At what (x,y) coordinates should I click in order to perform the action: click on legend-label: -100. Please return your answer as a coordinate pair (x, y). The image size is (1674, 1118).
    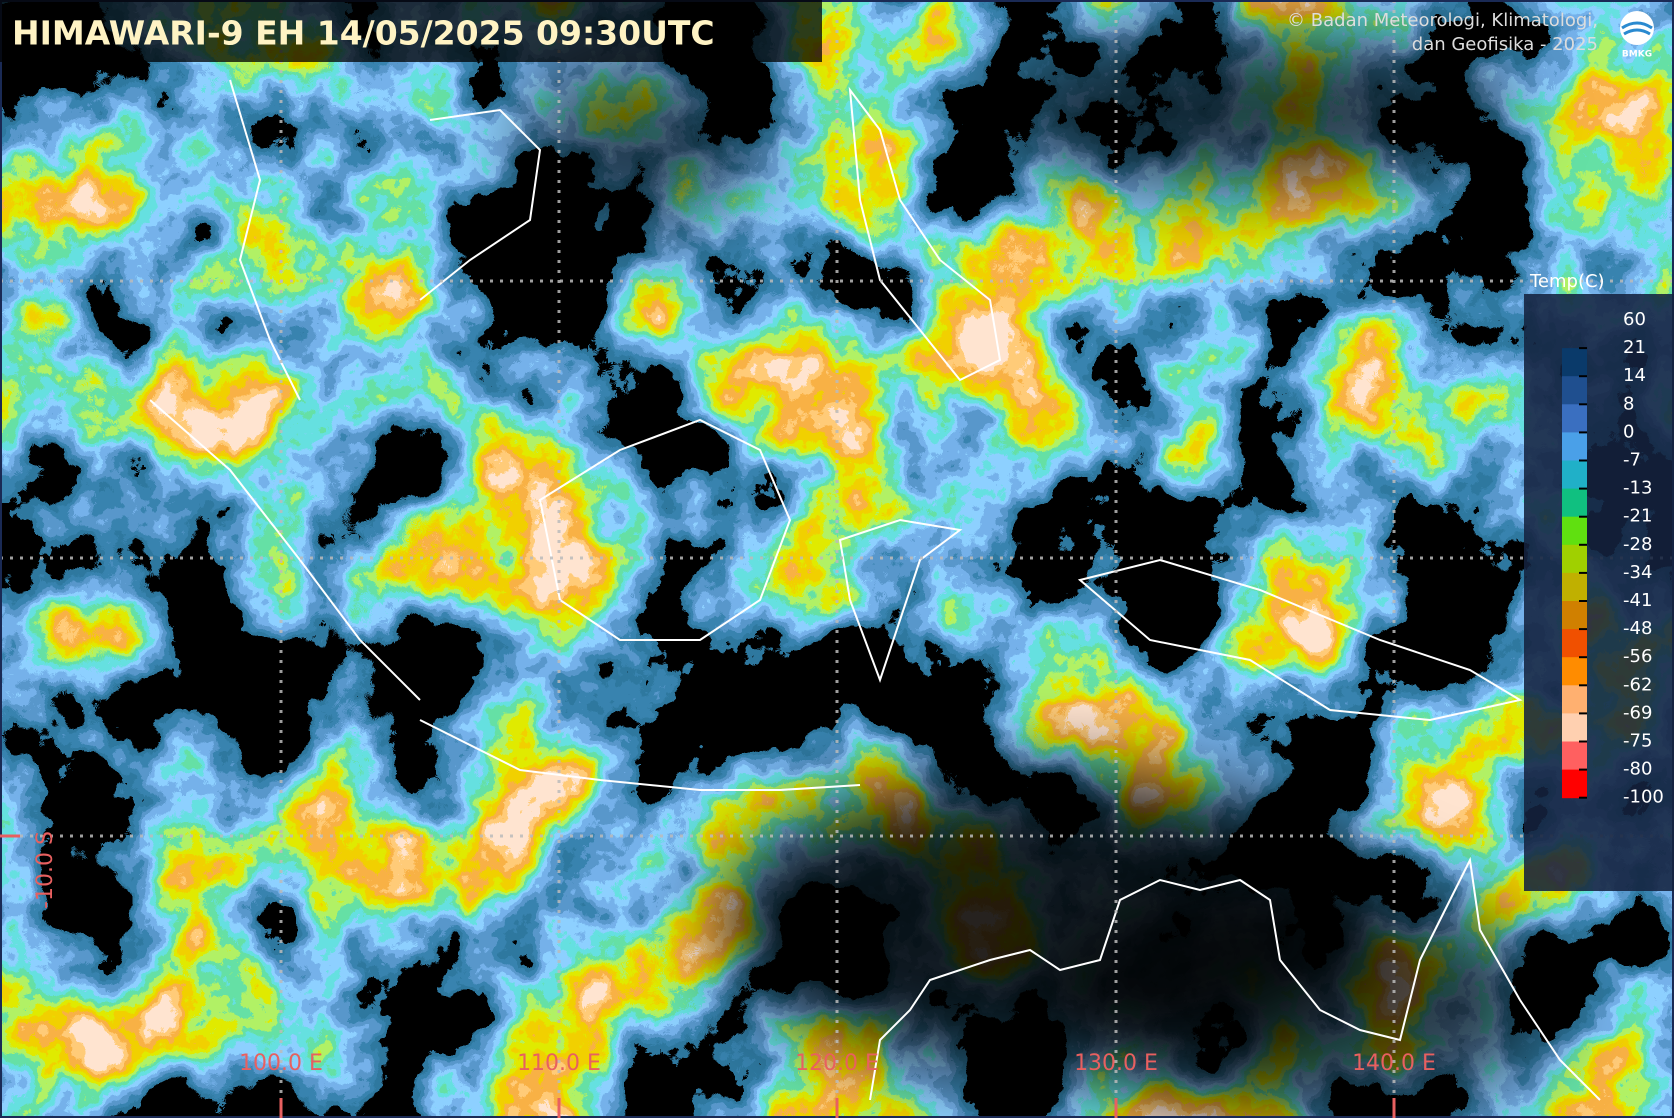
    Looking at the image, I should click on (1643, 797).